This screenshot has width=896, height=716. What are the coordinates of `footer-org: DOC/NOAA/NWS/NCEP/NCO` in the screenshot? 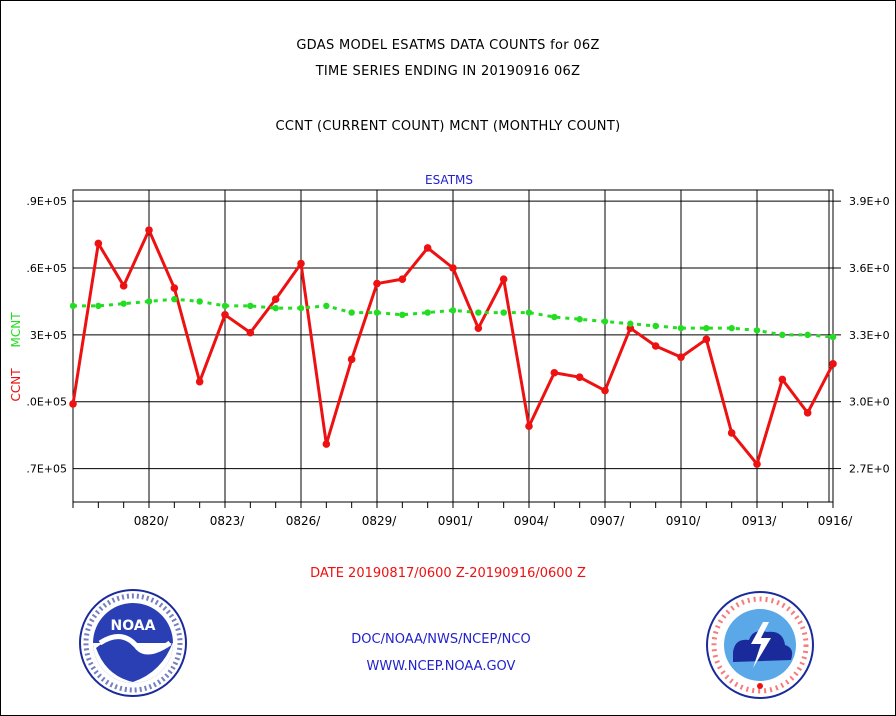 It's located at (441, 639).